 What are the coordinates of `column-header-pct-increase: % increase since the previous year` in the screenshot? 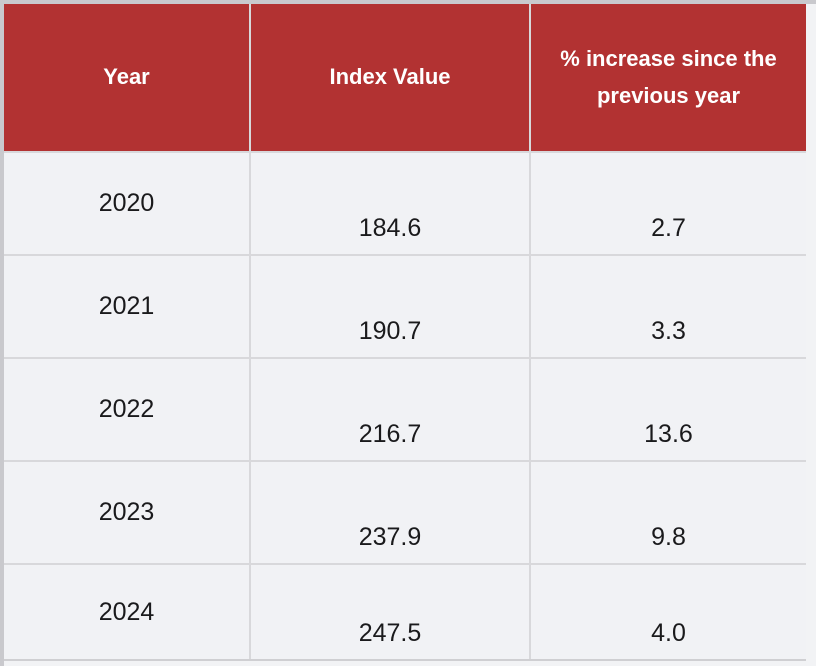 It's located at (667, 78).